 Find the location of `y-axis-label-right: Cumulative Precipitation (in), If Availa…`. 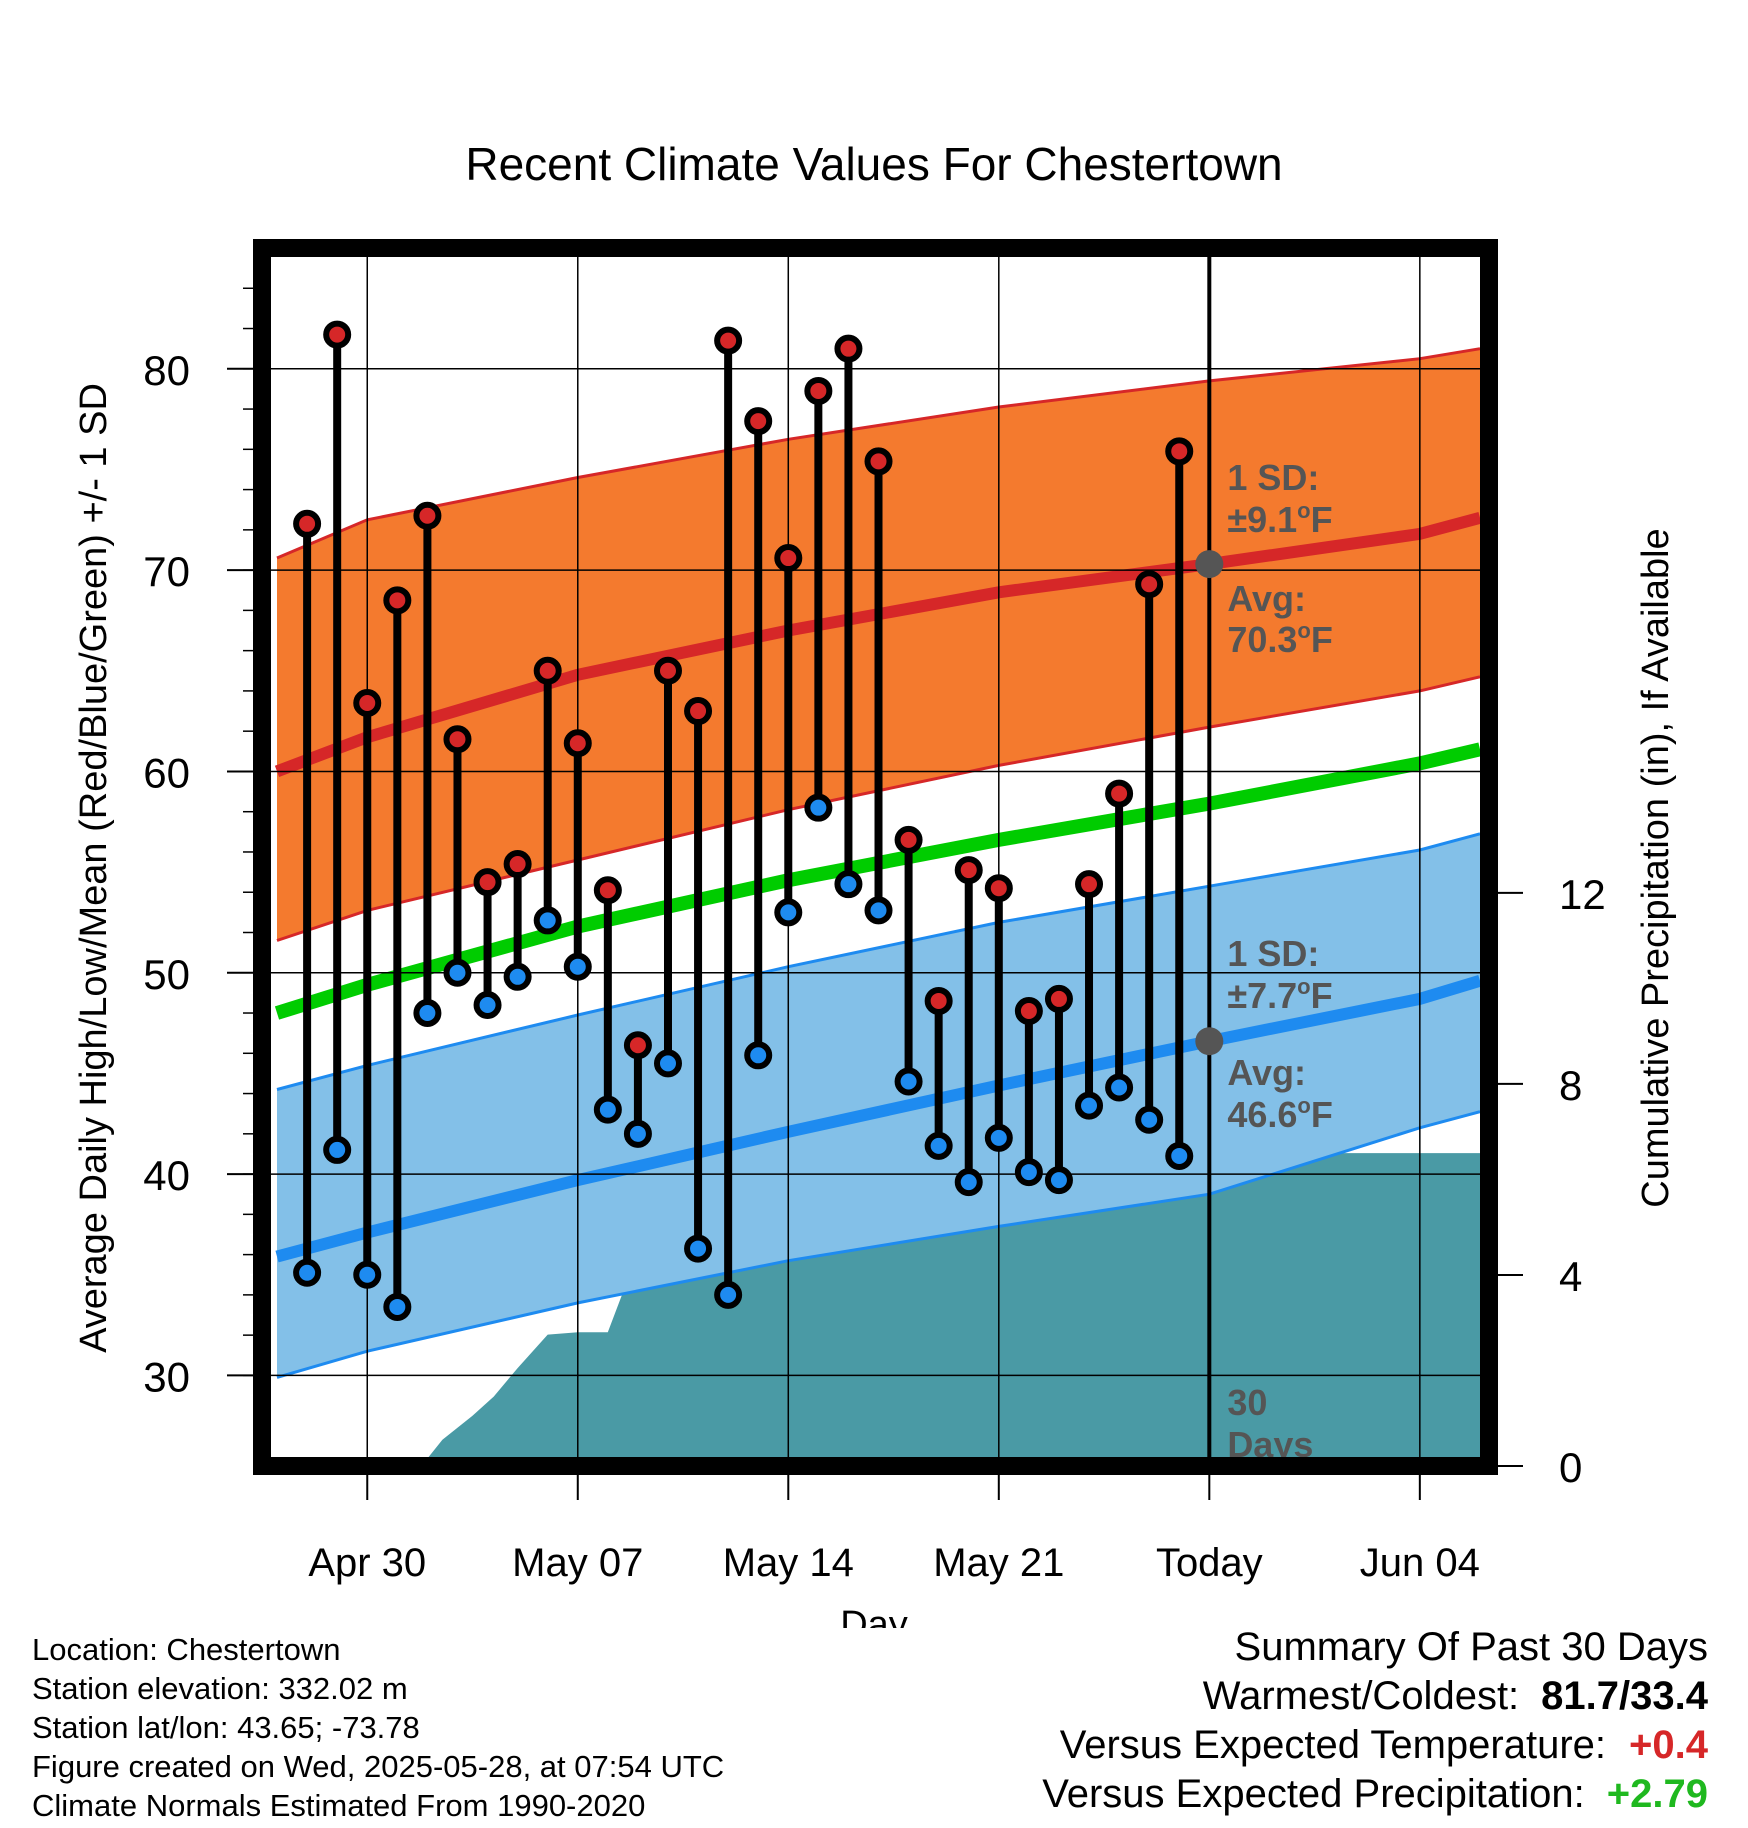

y-axis-label-right: Cumulative Precipitation (in), If Availa… is located at coordinates (1656, 867).